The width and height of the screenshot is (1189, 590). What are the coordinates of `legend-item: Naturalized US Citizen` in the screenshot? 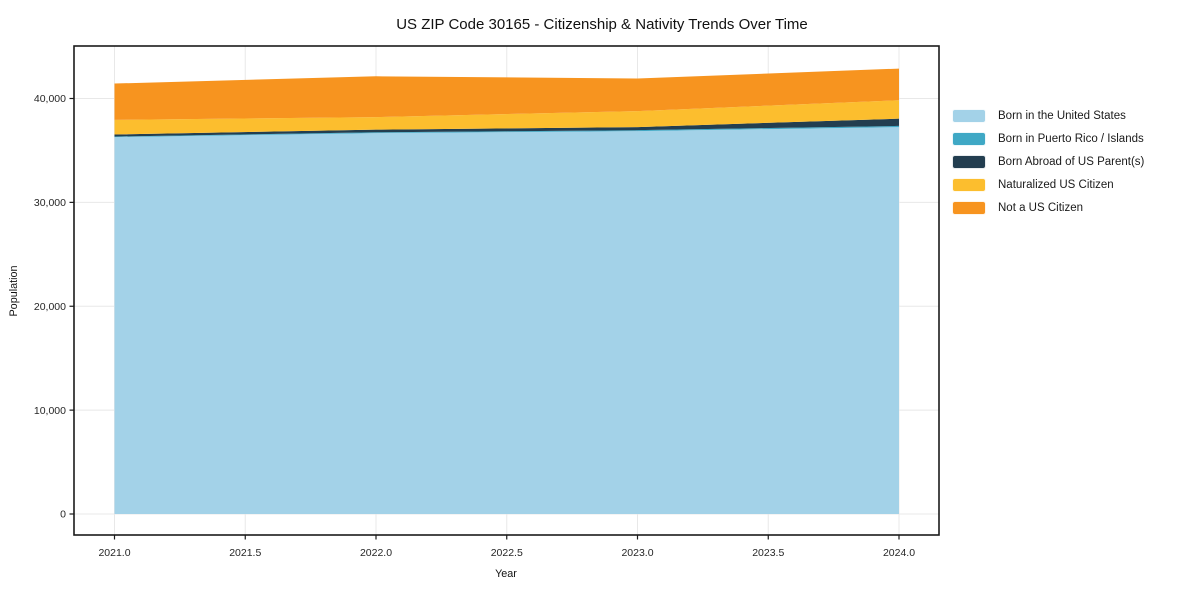 It's located at (1048, 185).